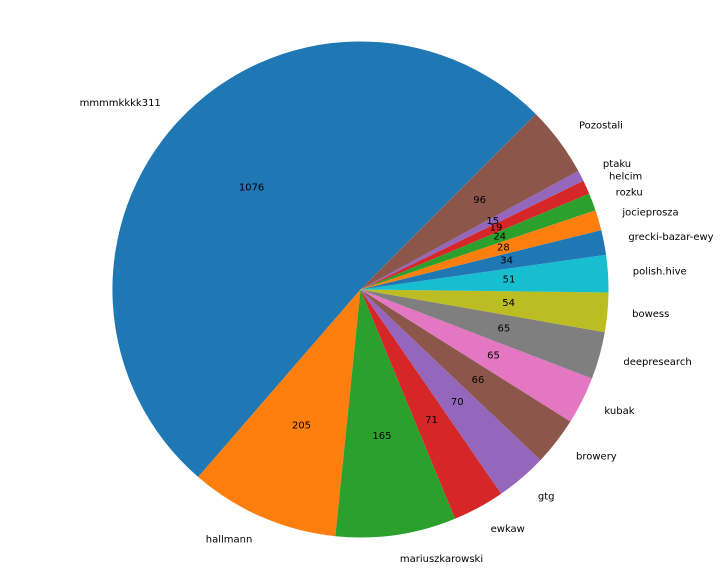  Describe the element at coordinates (479, 200) in the screenshot. I see `slice-value-label: 96` at that location.